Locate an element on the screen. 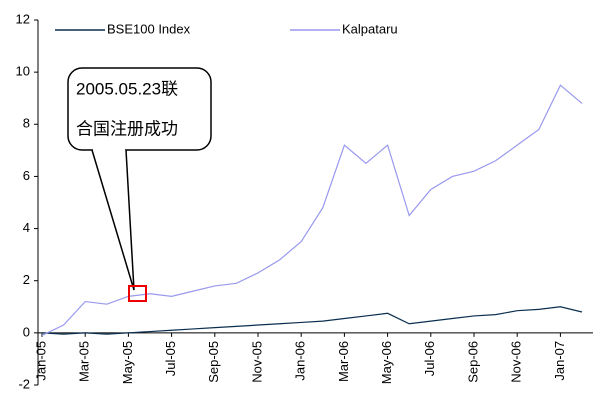 The height and width of the screenshot is (401, 607). x-tick-label: Sep-06 is located at coordinates (472, 362).